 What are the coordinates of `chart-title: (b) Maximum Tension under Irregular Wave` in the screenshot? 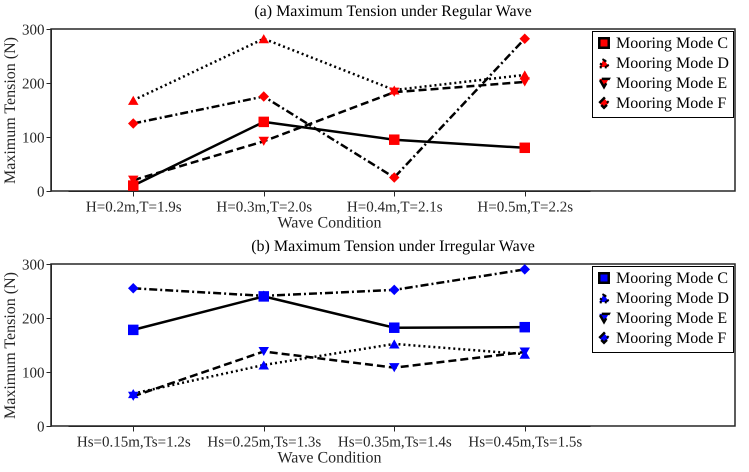 It's located at (393, 246).